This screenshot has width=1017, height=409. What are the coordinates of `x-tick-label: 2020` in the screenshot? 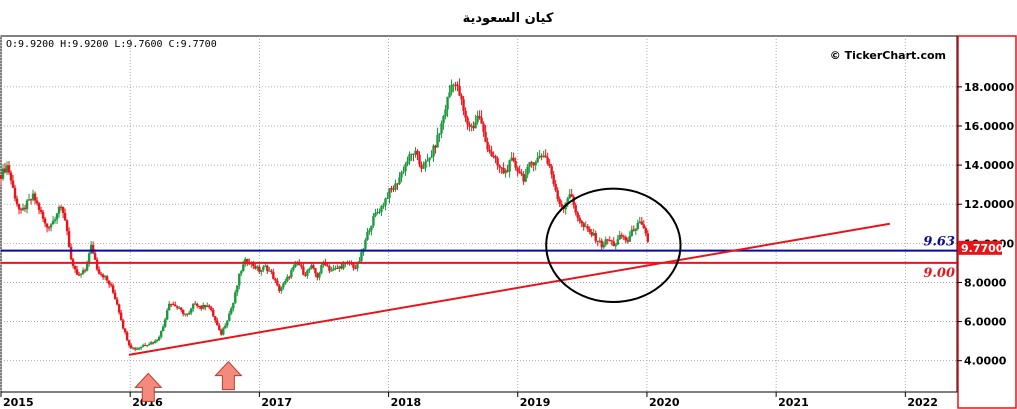 It's located at (664, 402).